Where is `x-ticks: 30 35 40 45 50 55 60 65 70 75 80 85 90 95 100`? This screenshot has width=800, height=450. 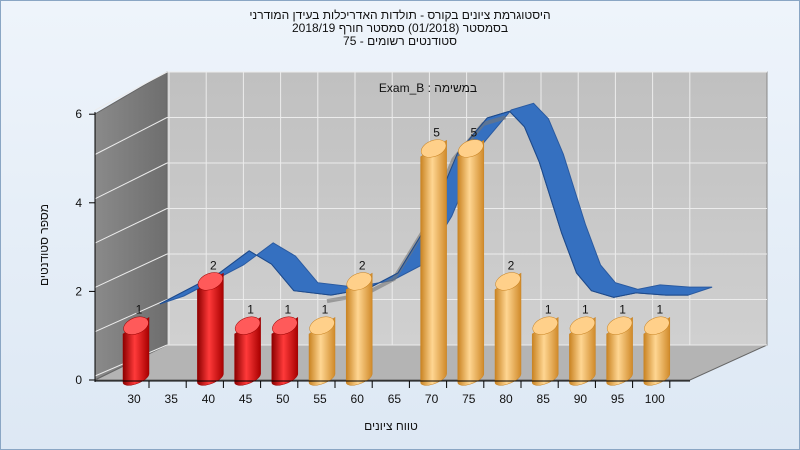
x-ticks: 30 35 40 45 50 55 60 65 70 75 80 85 90 95 100 is located at coordinates (399, 393).